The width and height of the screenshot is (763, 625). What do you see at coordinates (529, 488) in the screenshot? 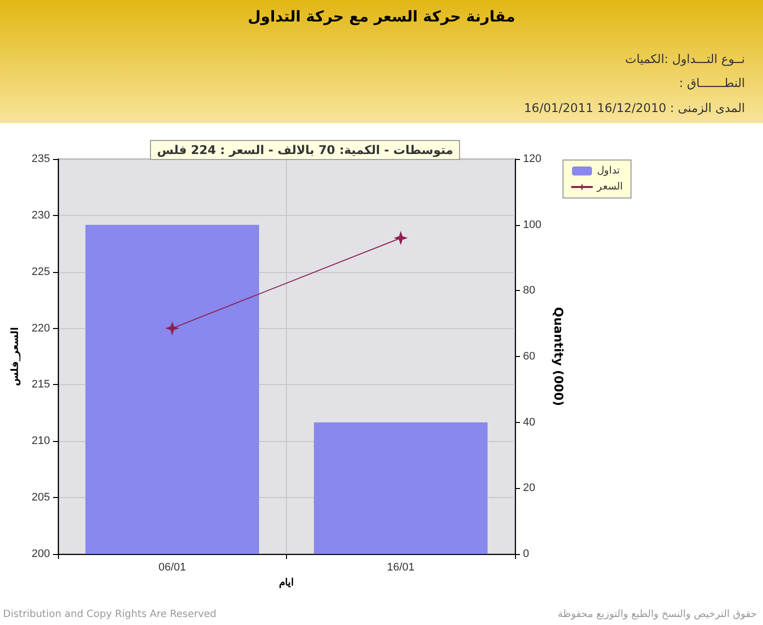
I see `y2-tick-label: 20` at bounding box center [529, 488].